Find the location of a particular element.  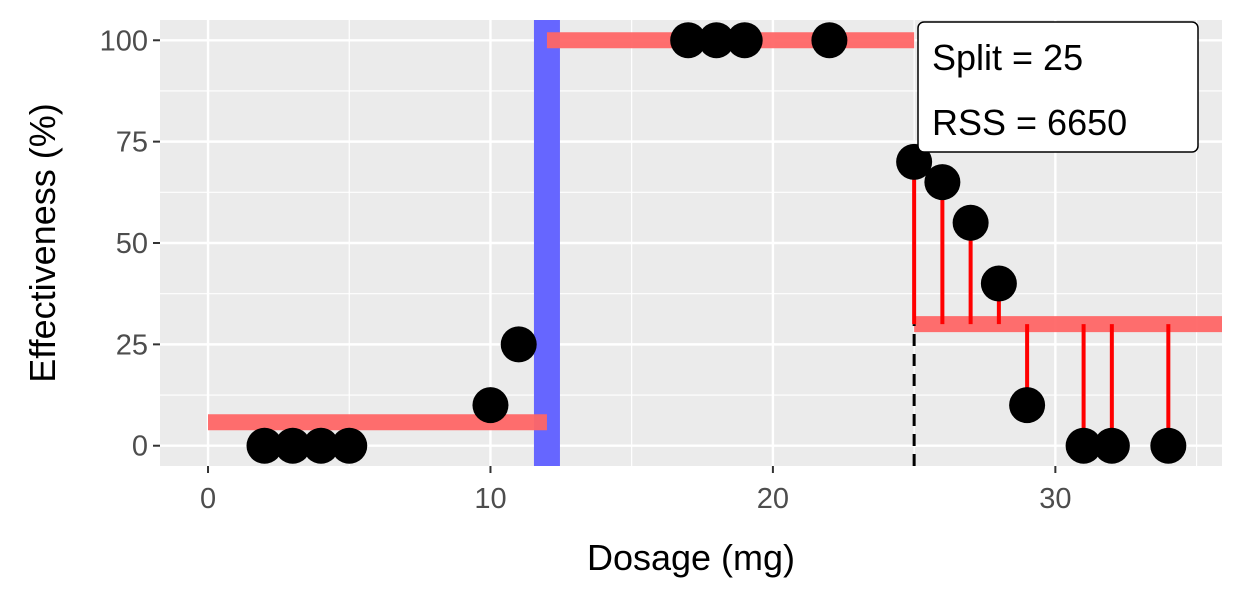

y-axis-ticks: 0 25 50 75 100 is located at coordinates (130, 244).